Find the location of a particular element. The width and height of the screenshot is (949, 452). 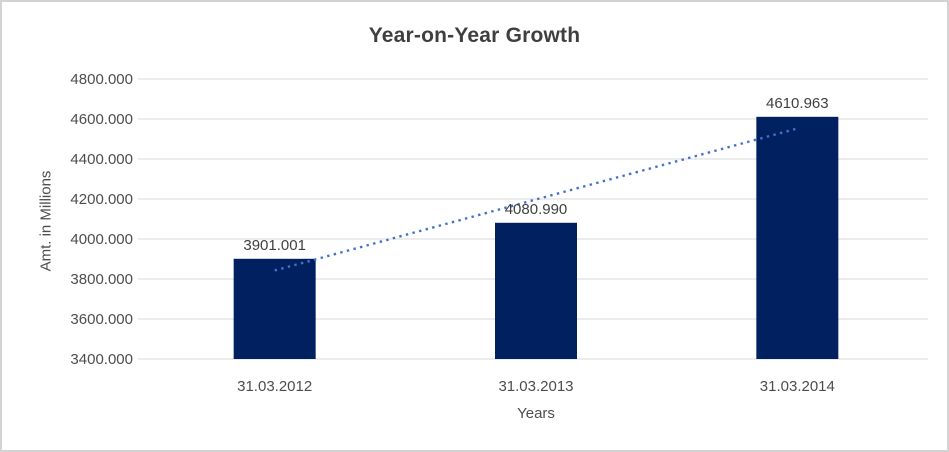

y-tick-label: 3800.000 is located at coordinates (101, 279).